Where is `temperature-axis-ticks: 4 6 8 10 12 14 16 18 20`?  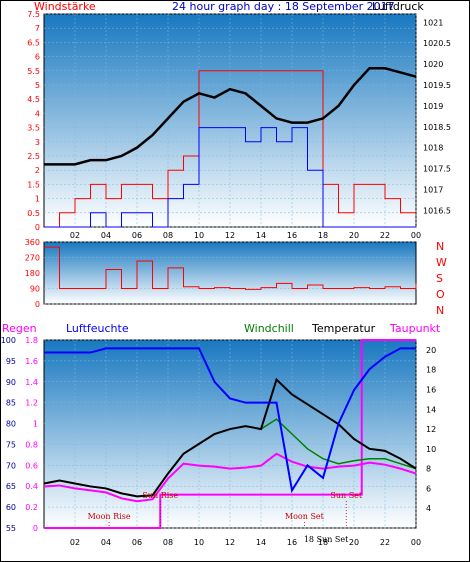 temperature-axis-ticks: 4 6 8 10 12 14 16 18 20 is located at coordinates (431, 429).